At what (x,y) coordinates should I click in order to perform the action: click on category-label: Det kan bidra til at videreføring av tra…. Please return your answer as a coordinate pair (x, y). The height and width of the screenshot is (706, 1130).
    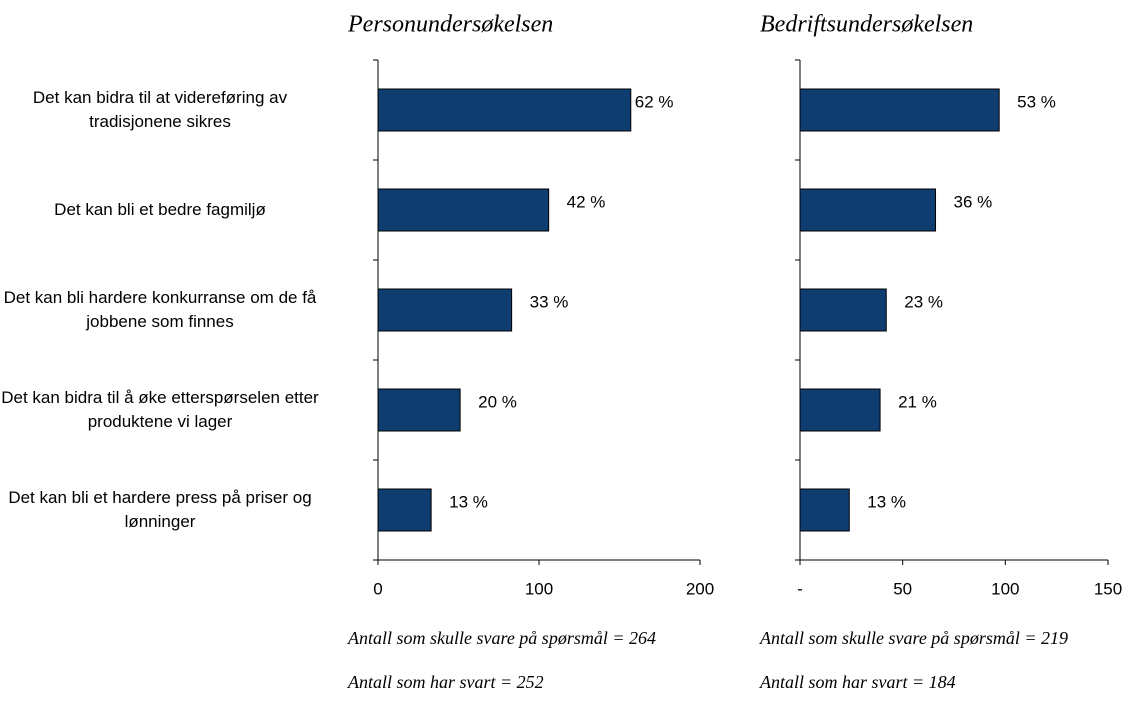
    Looking at the image, I should click on (160, 109).